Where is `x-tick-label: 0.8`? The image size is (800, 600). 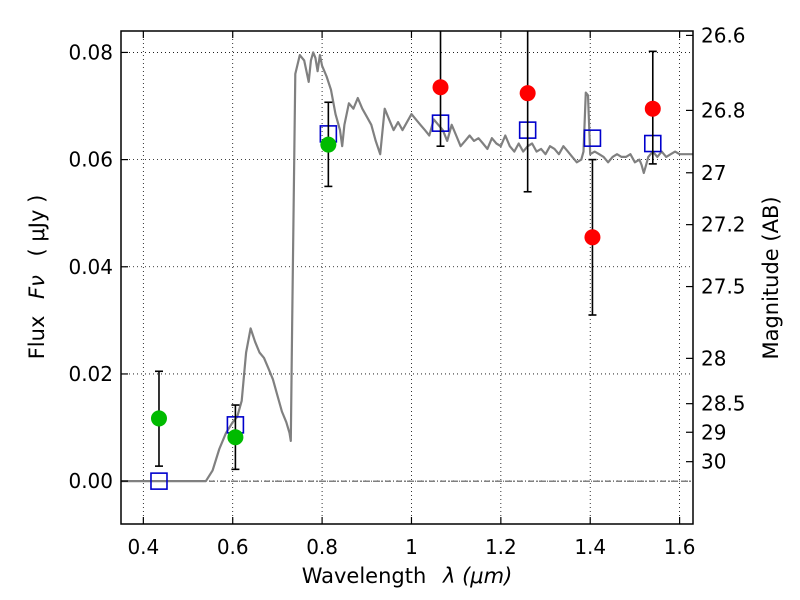
x-tick-label: 0.8 is located at coordinates (322, 547).